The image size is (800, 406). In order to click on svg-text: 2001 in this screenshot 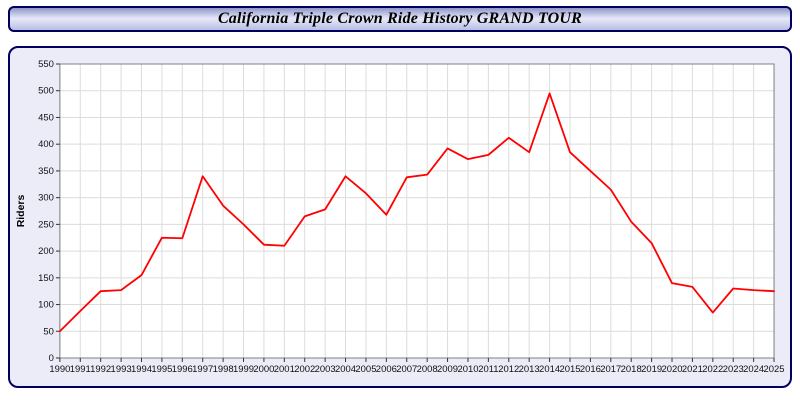, I will do `click(284, 369)`.